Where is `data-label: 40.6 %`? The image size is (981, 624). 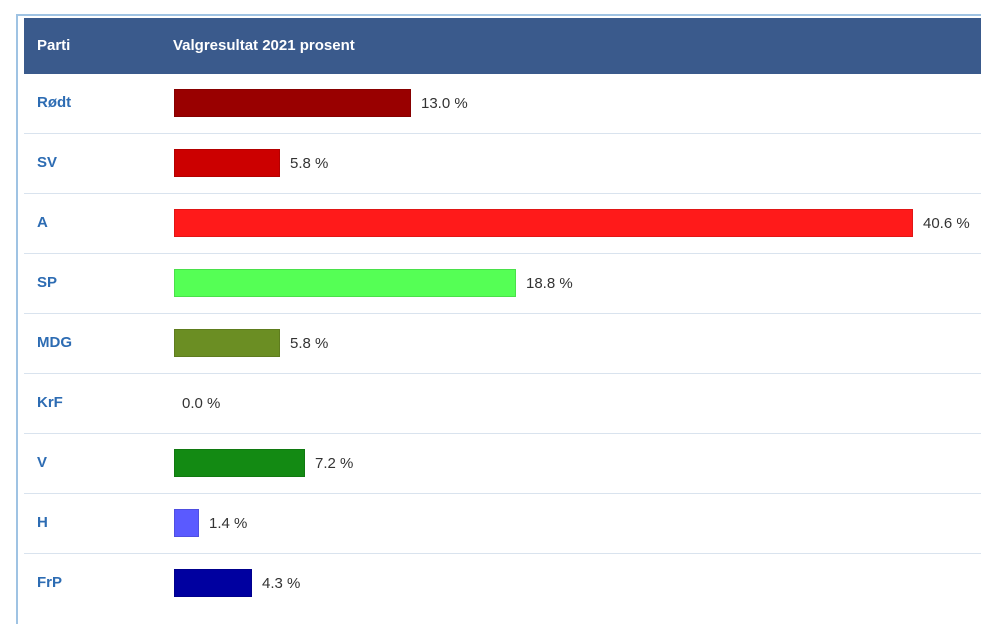 data-label: 40.6 % is located at coordinates (946, 223).